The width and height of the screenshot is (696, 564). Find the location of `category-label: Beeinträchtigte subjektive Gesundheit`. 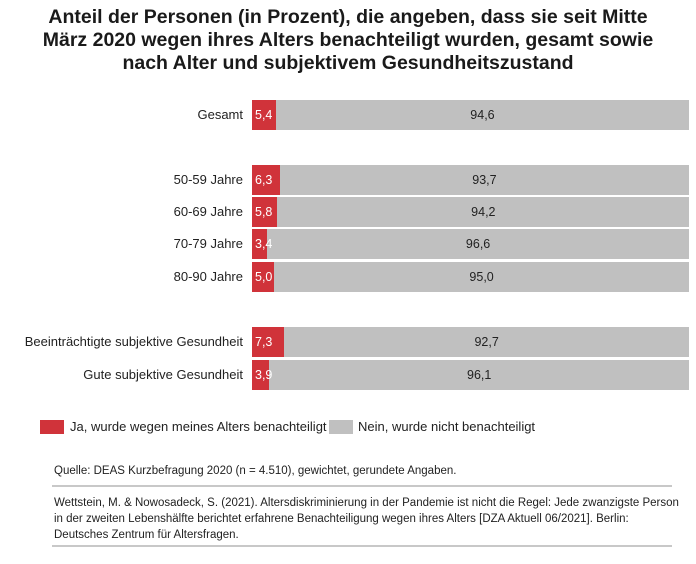

category-label: Beeinträchtigte subjektive Gesundheit is located at coordinates (133, 341).